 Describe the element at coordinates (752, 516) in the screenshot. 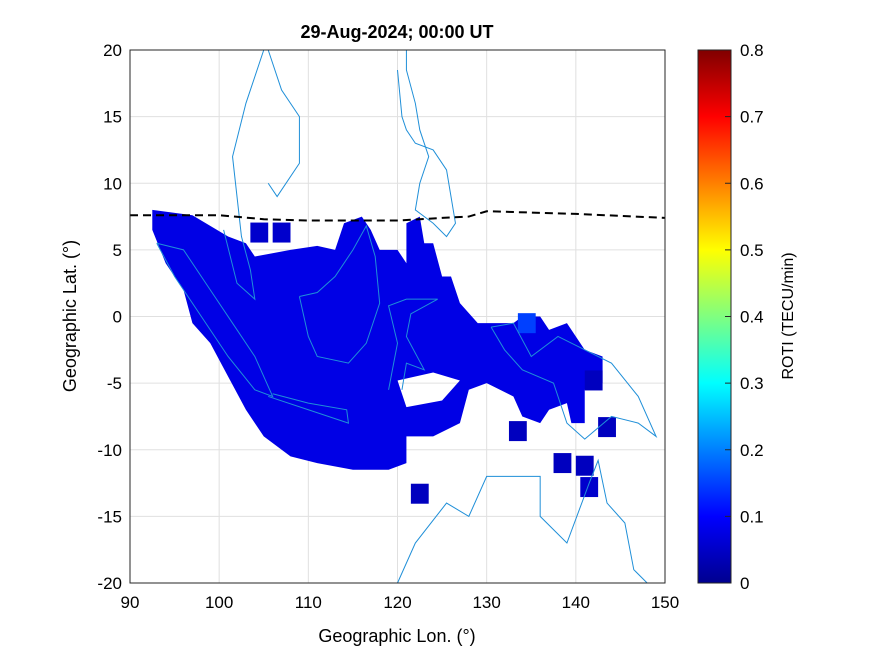

I see `colorbar-tick-label: 0.1` at that location.